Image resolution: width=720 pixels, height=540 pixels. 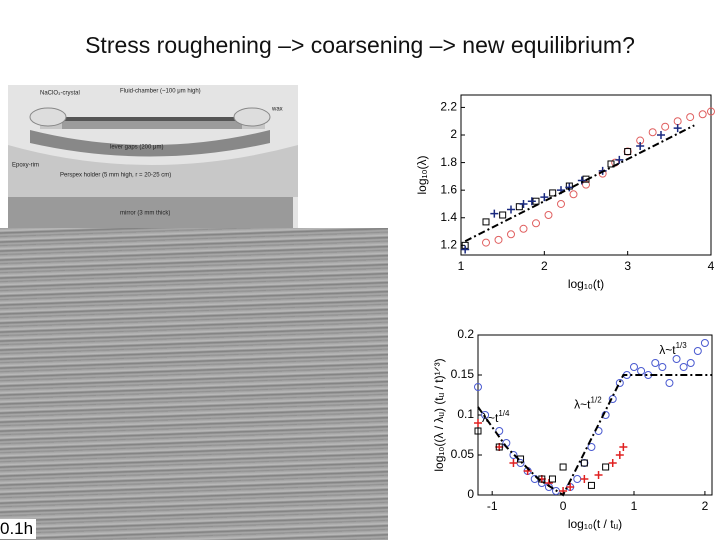 What do you see at coordinates (465, 334) in the screenshot?
I see `y-tick-label: 0.2` at bounding box center [465, 334].